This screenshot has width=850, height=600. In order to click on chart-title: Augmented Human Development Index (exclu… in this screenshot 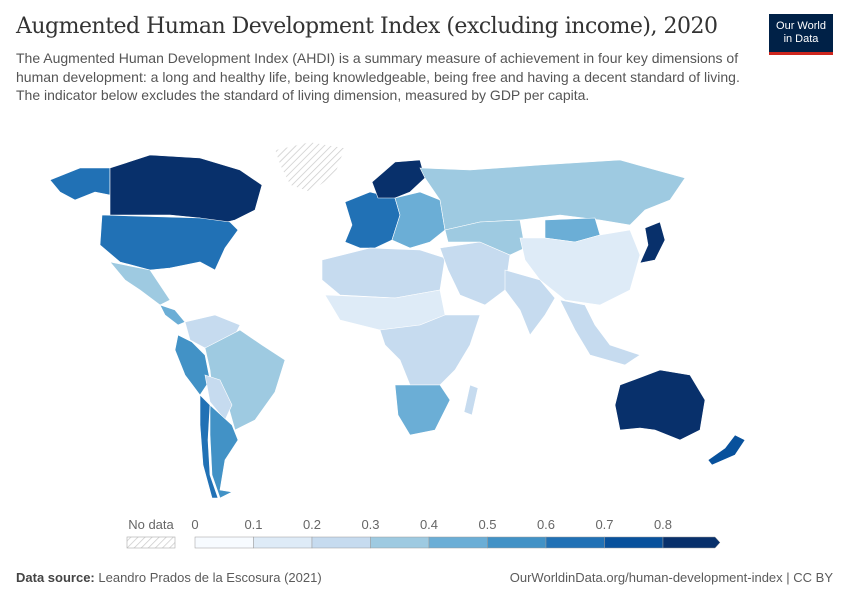, I will do `click(367, 26)`.